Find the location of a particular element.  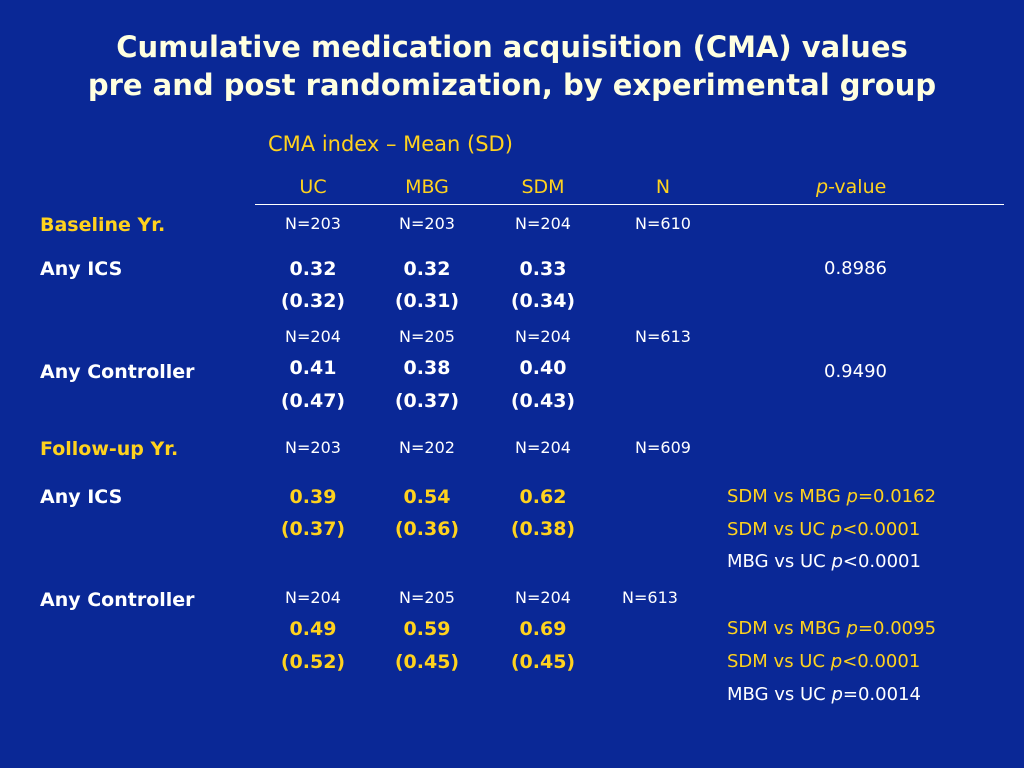

sd-cell: (0.52) is located at coordinates (313, 662).